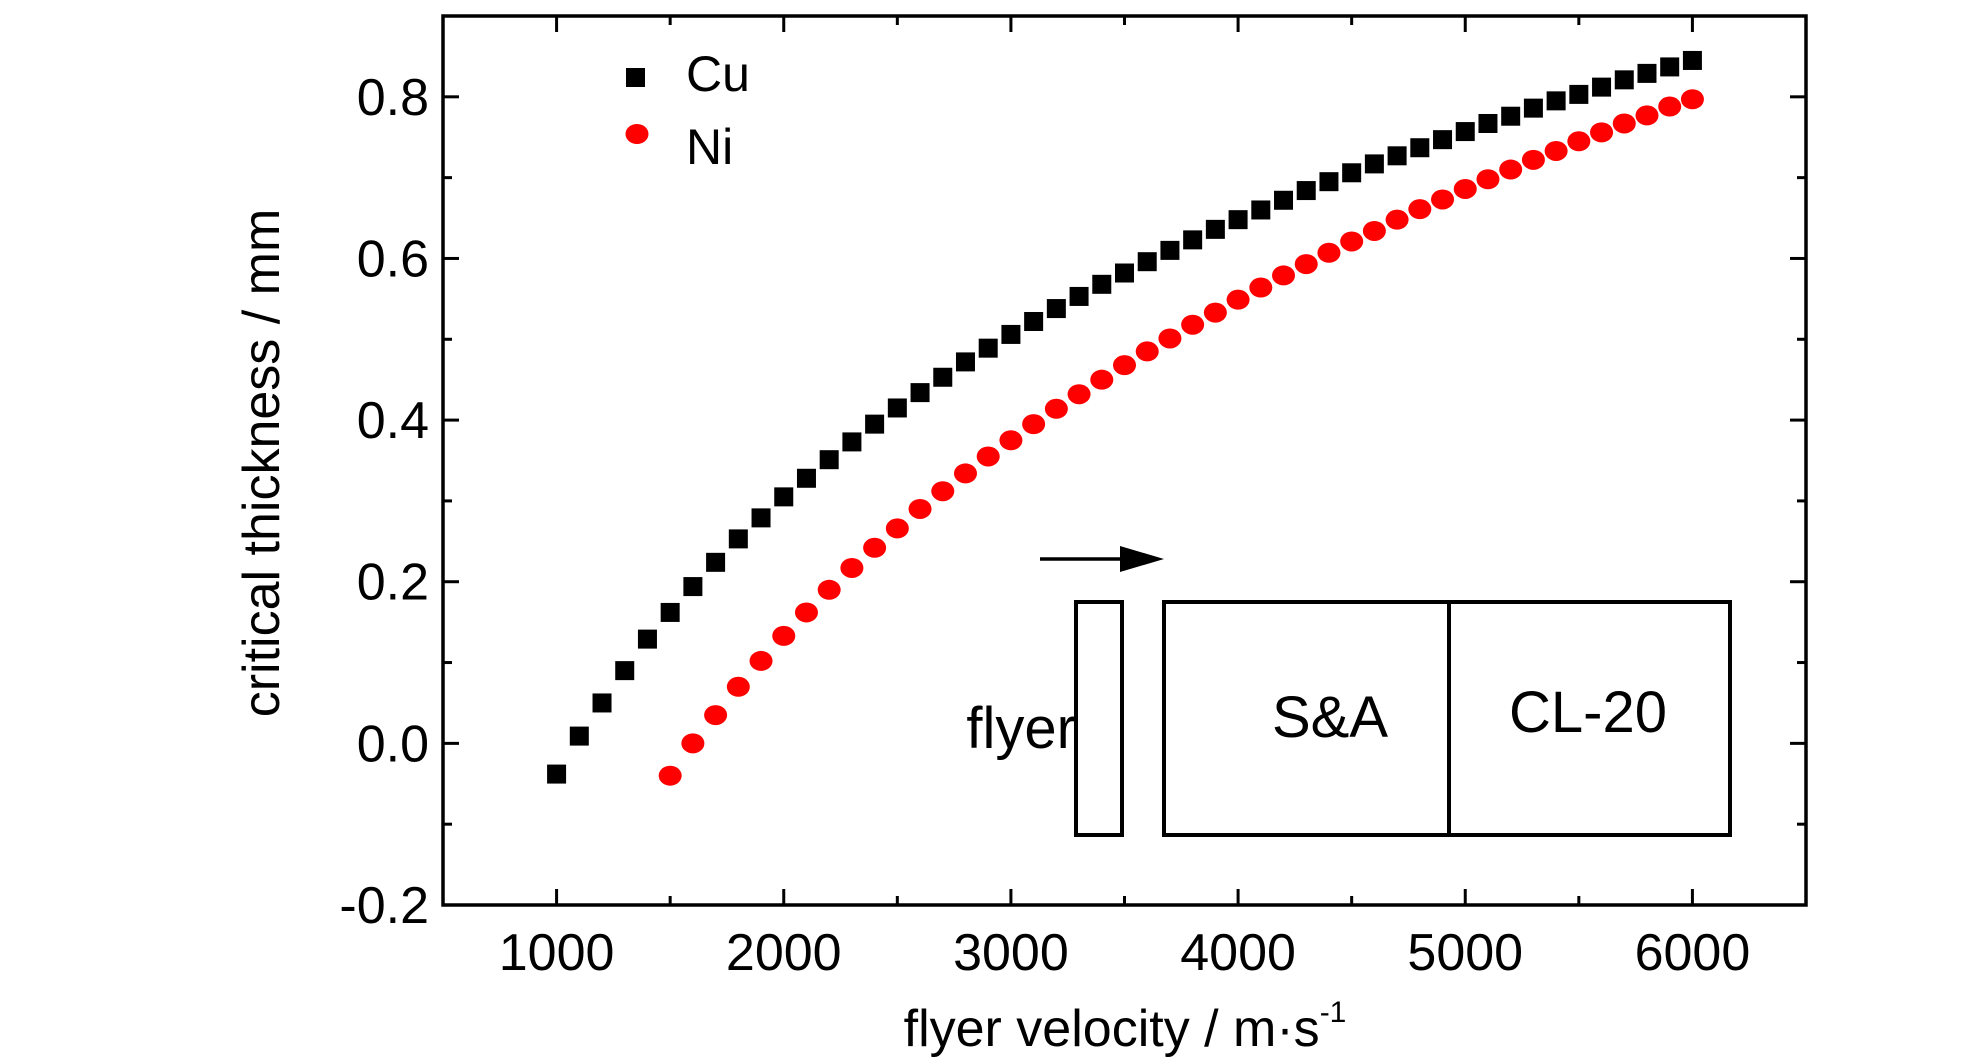  What do you see at coordinates (637, 134) in the screenshot?
I see `legend-marker-ni` at bounding box center [637, 134].